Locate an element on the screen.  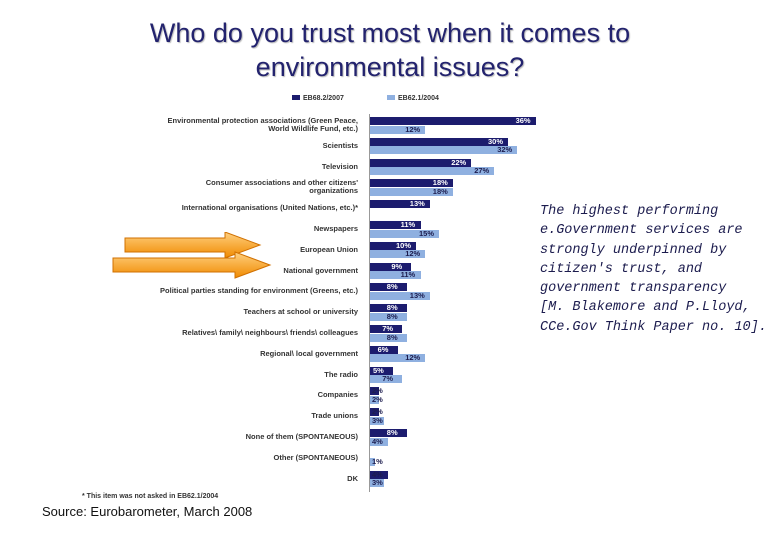
value-label: 1% is located at coordinates (377, 462).